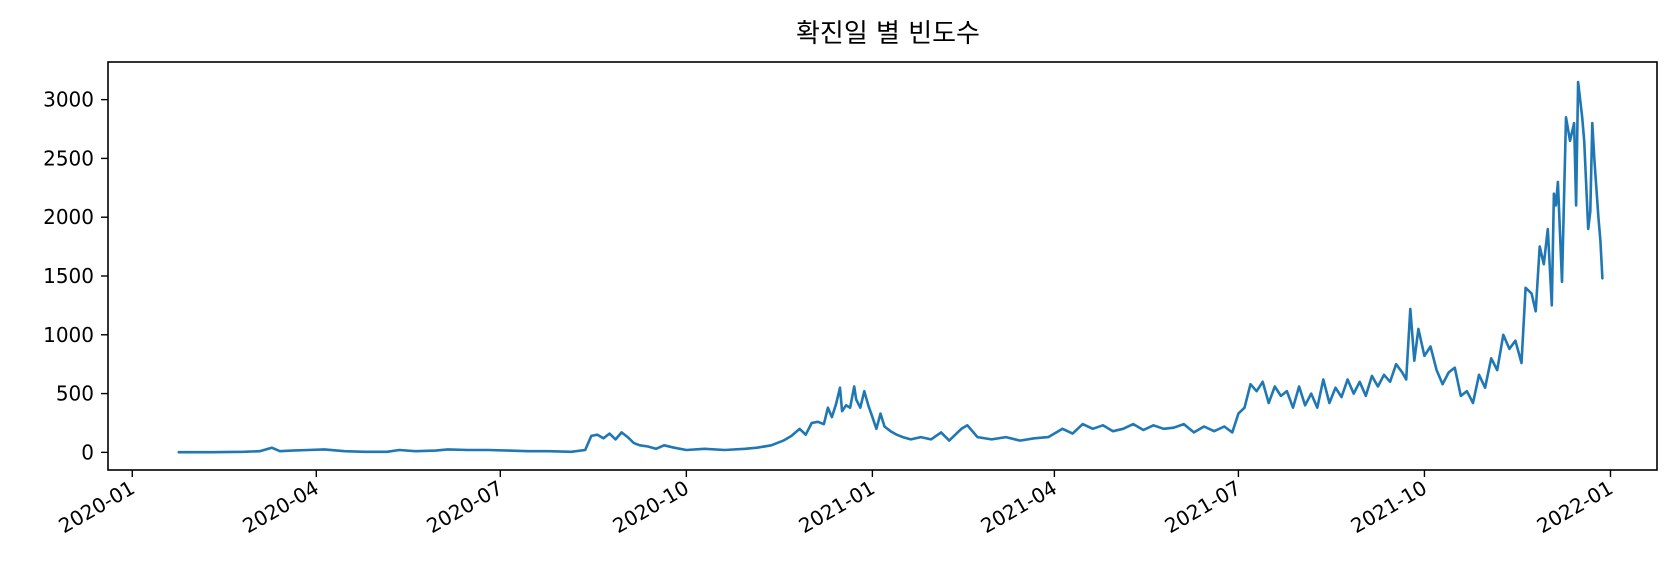 This screenshot has height=587, width=1676. Describe the element at coordinates (1019, 507) in the screenshot. I see `x-tick-label: 2021-04` at that location.